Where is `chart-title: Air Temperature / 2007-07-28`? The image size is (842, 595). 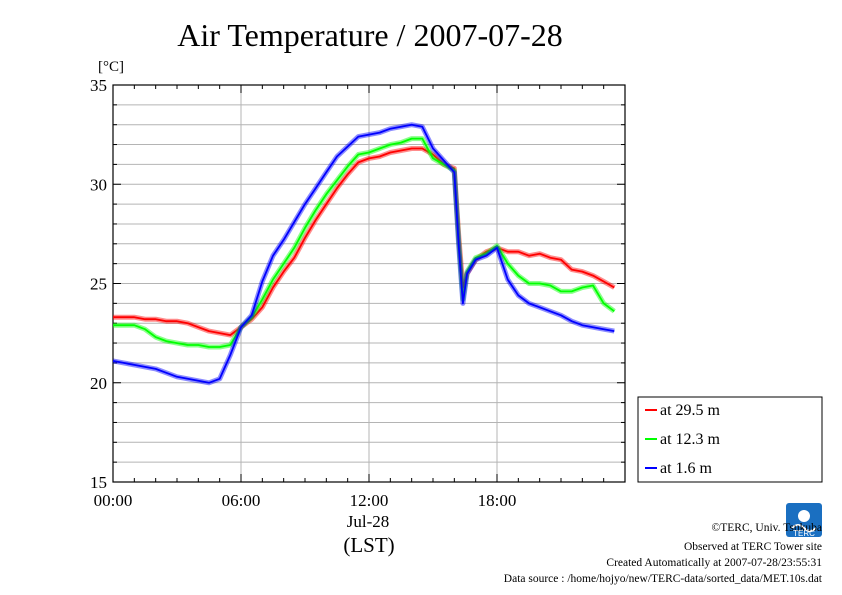 chart-title: Air Temperature / 2007-07-28 is located at coordinates (370, 35).